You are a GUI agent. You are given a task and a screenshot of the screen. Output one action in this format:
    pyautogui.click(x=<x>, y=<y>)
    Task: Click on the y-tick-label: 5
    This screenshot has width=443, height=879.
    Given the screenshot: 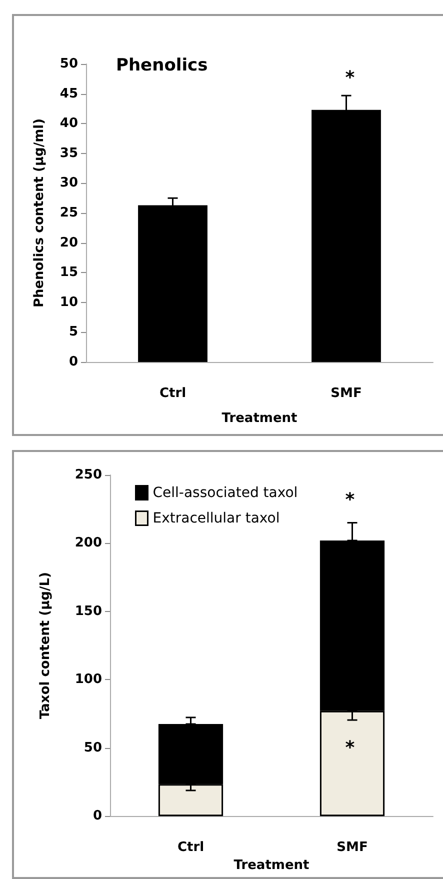 What is the action you would take?
    pyautogui.click(x=73, y=332)
    